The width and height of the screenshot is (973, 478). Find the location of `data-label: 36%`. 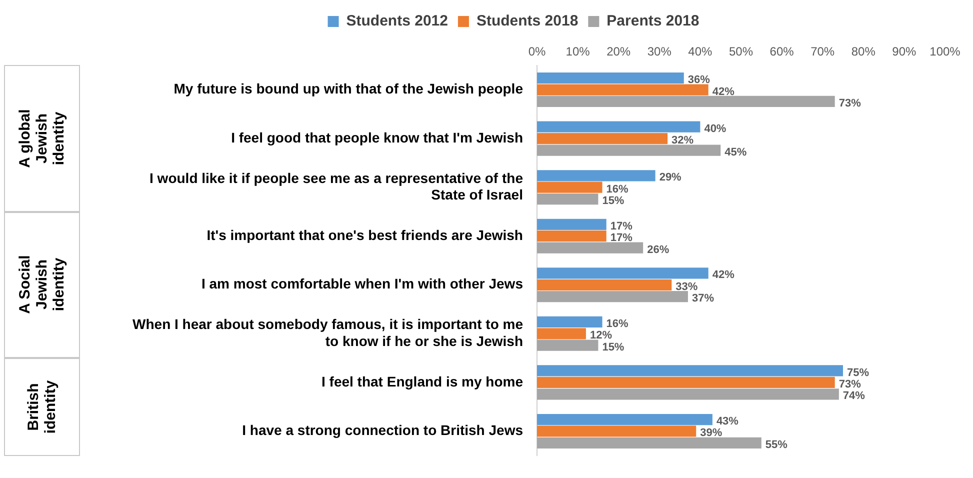

data-label: 36% is located at coordinates (699, 80).